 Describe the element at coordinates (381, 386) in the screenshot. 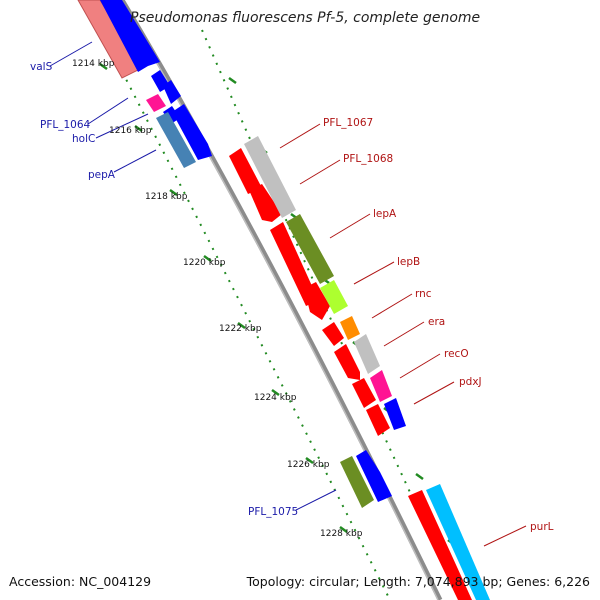

I see `gene-reco` at that location.